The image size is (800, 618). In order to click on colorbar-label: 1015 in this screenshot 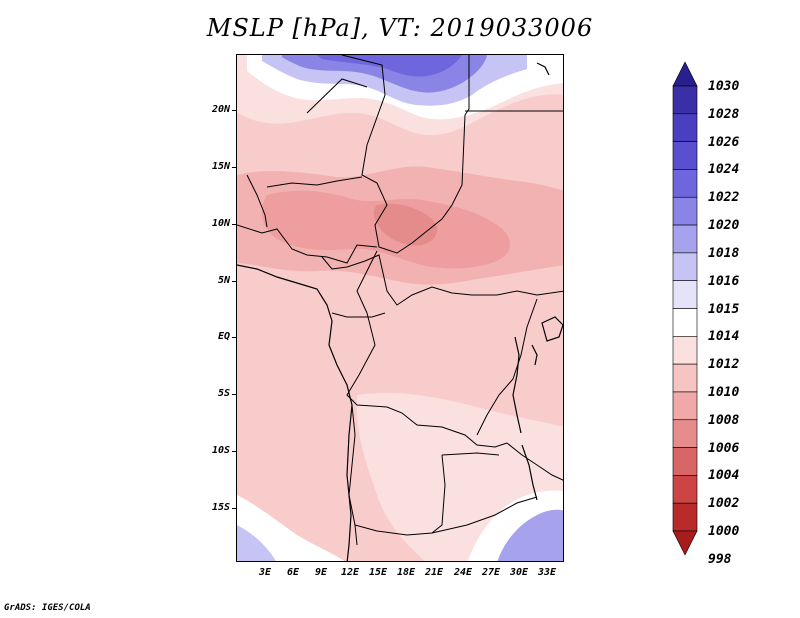, I will do `click(724, 309)`.